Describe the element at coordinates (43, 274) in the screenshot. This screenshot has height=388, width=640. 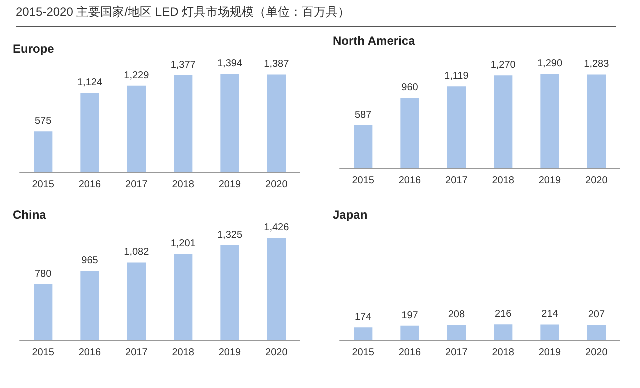
I see `data-label: 780` at that location.